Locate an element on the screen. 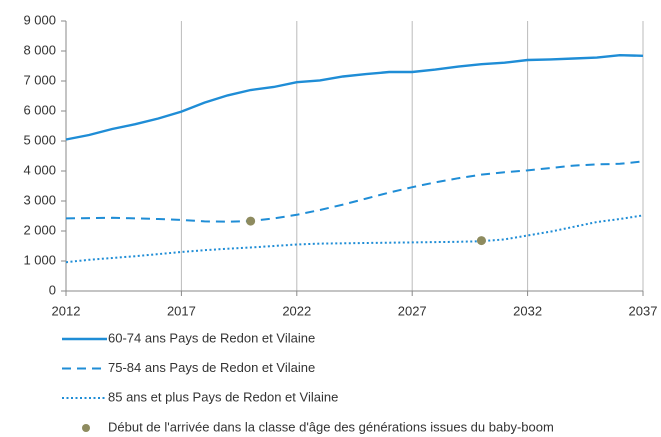  y-tick-label: 5 000 is located at coordinates (39, 139).